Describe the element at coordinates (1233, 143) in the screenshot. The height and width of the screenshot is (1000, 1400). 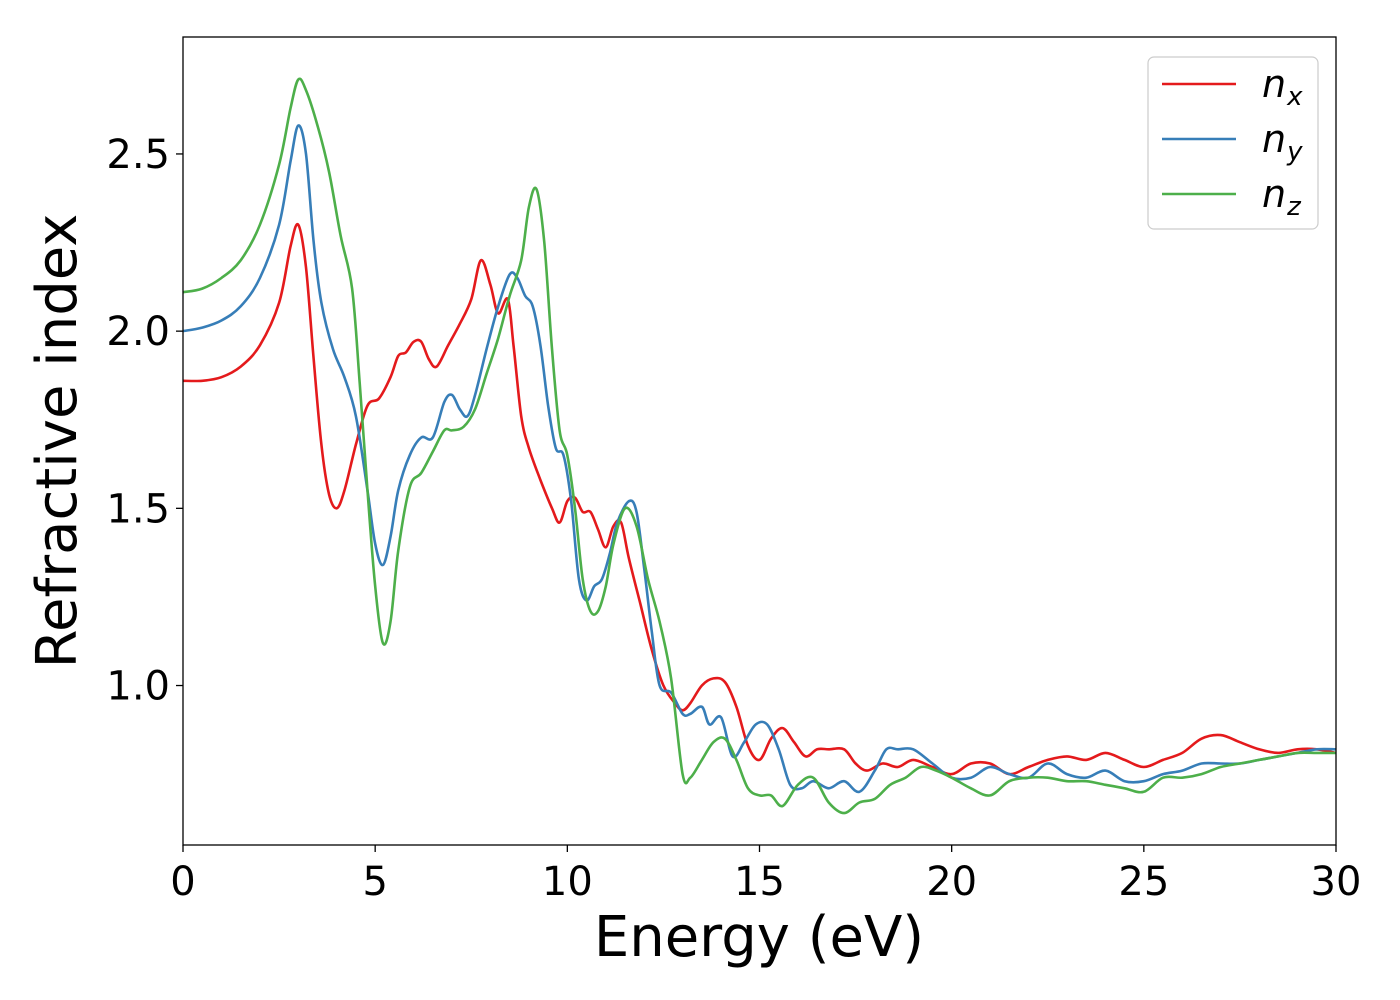
I see `legend-box` at that location.